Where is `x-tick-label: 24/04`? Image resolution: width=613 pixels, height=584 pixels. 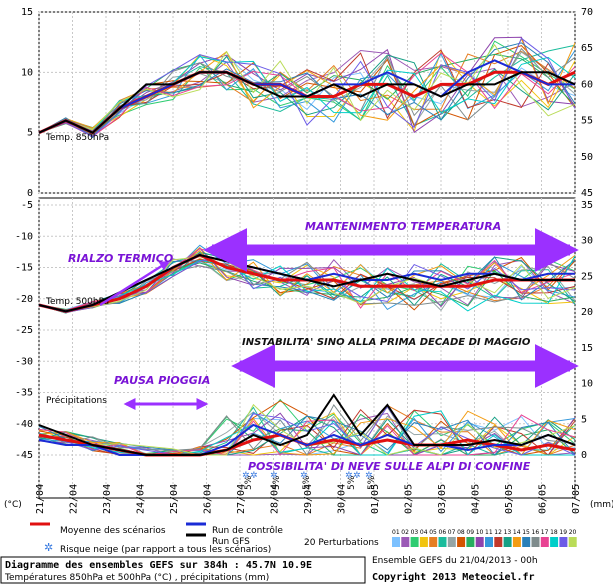 x-tick-label: 24/04 is located at coordinates (141, 499).